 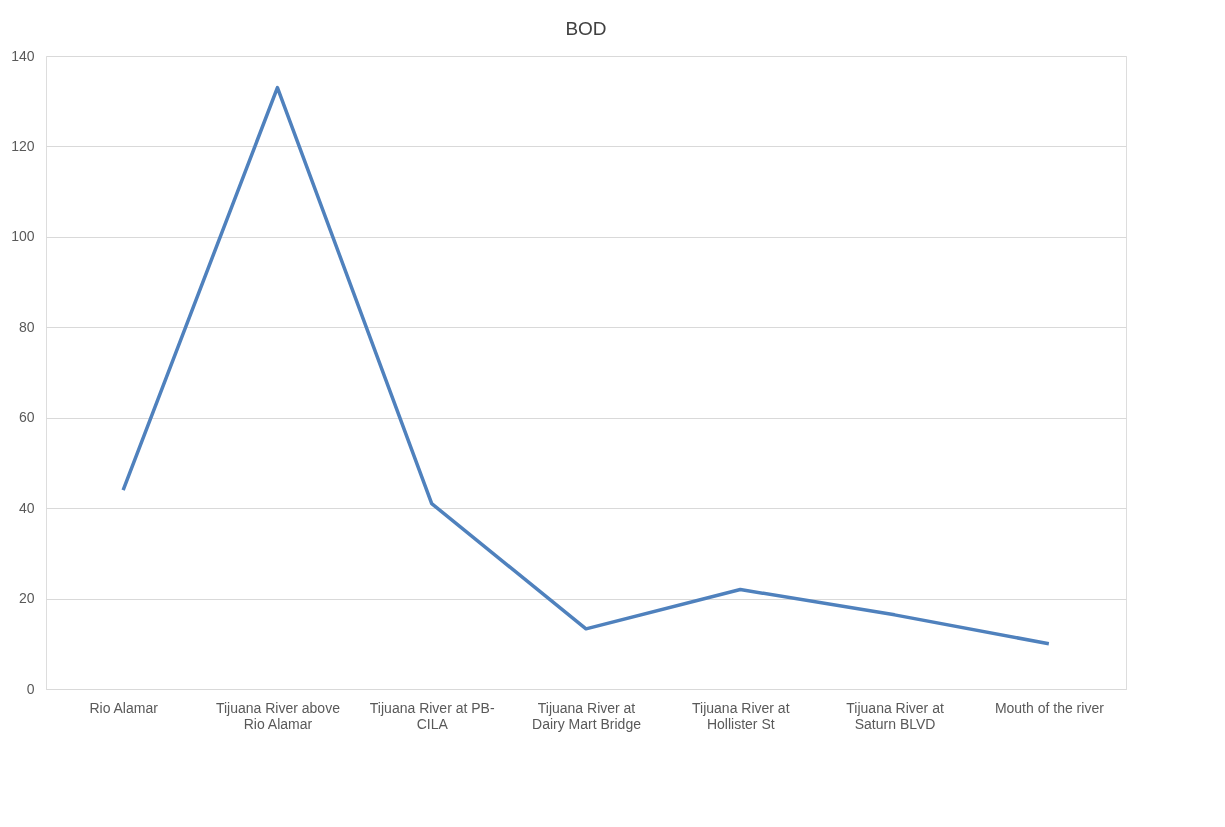 I want to click on x-tick-label: Tijuana River at PB-CILA, so click(x=432, y=715).